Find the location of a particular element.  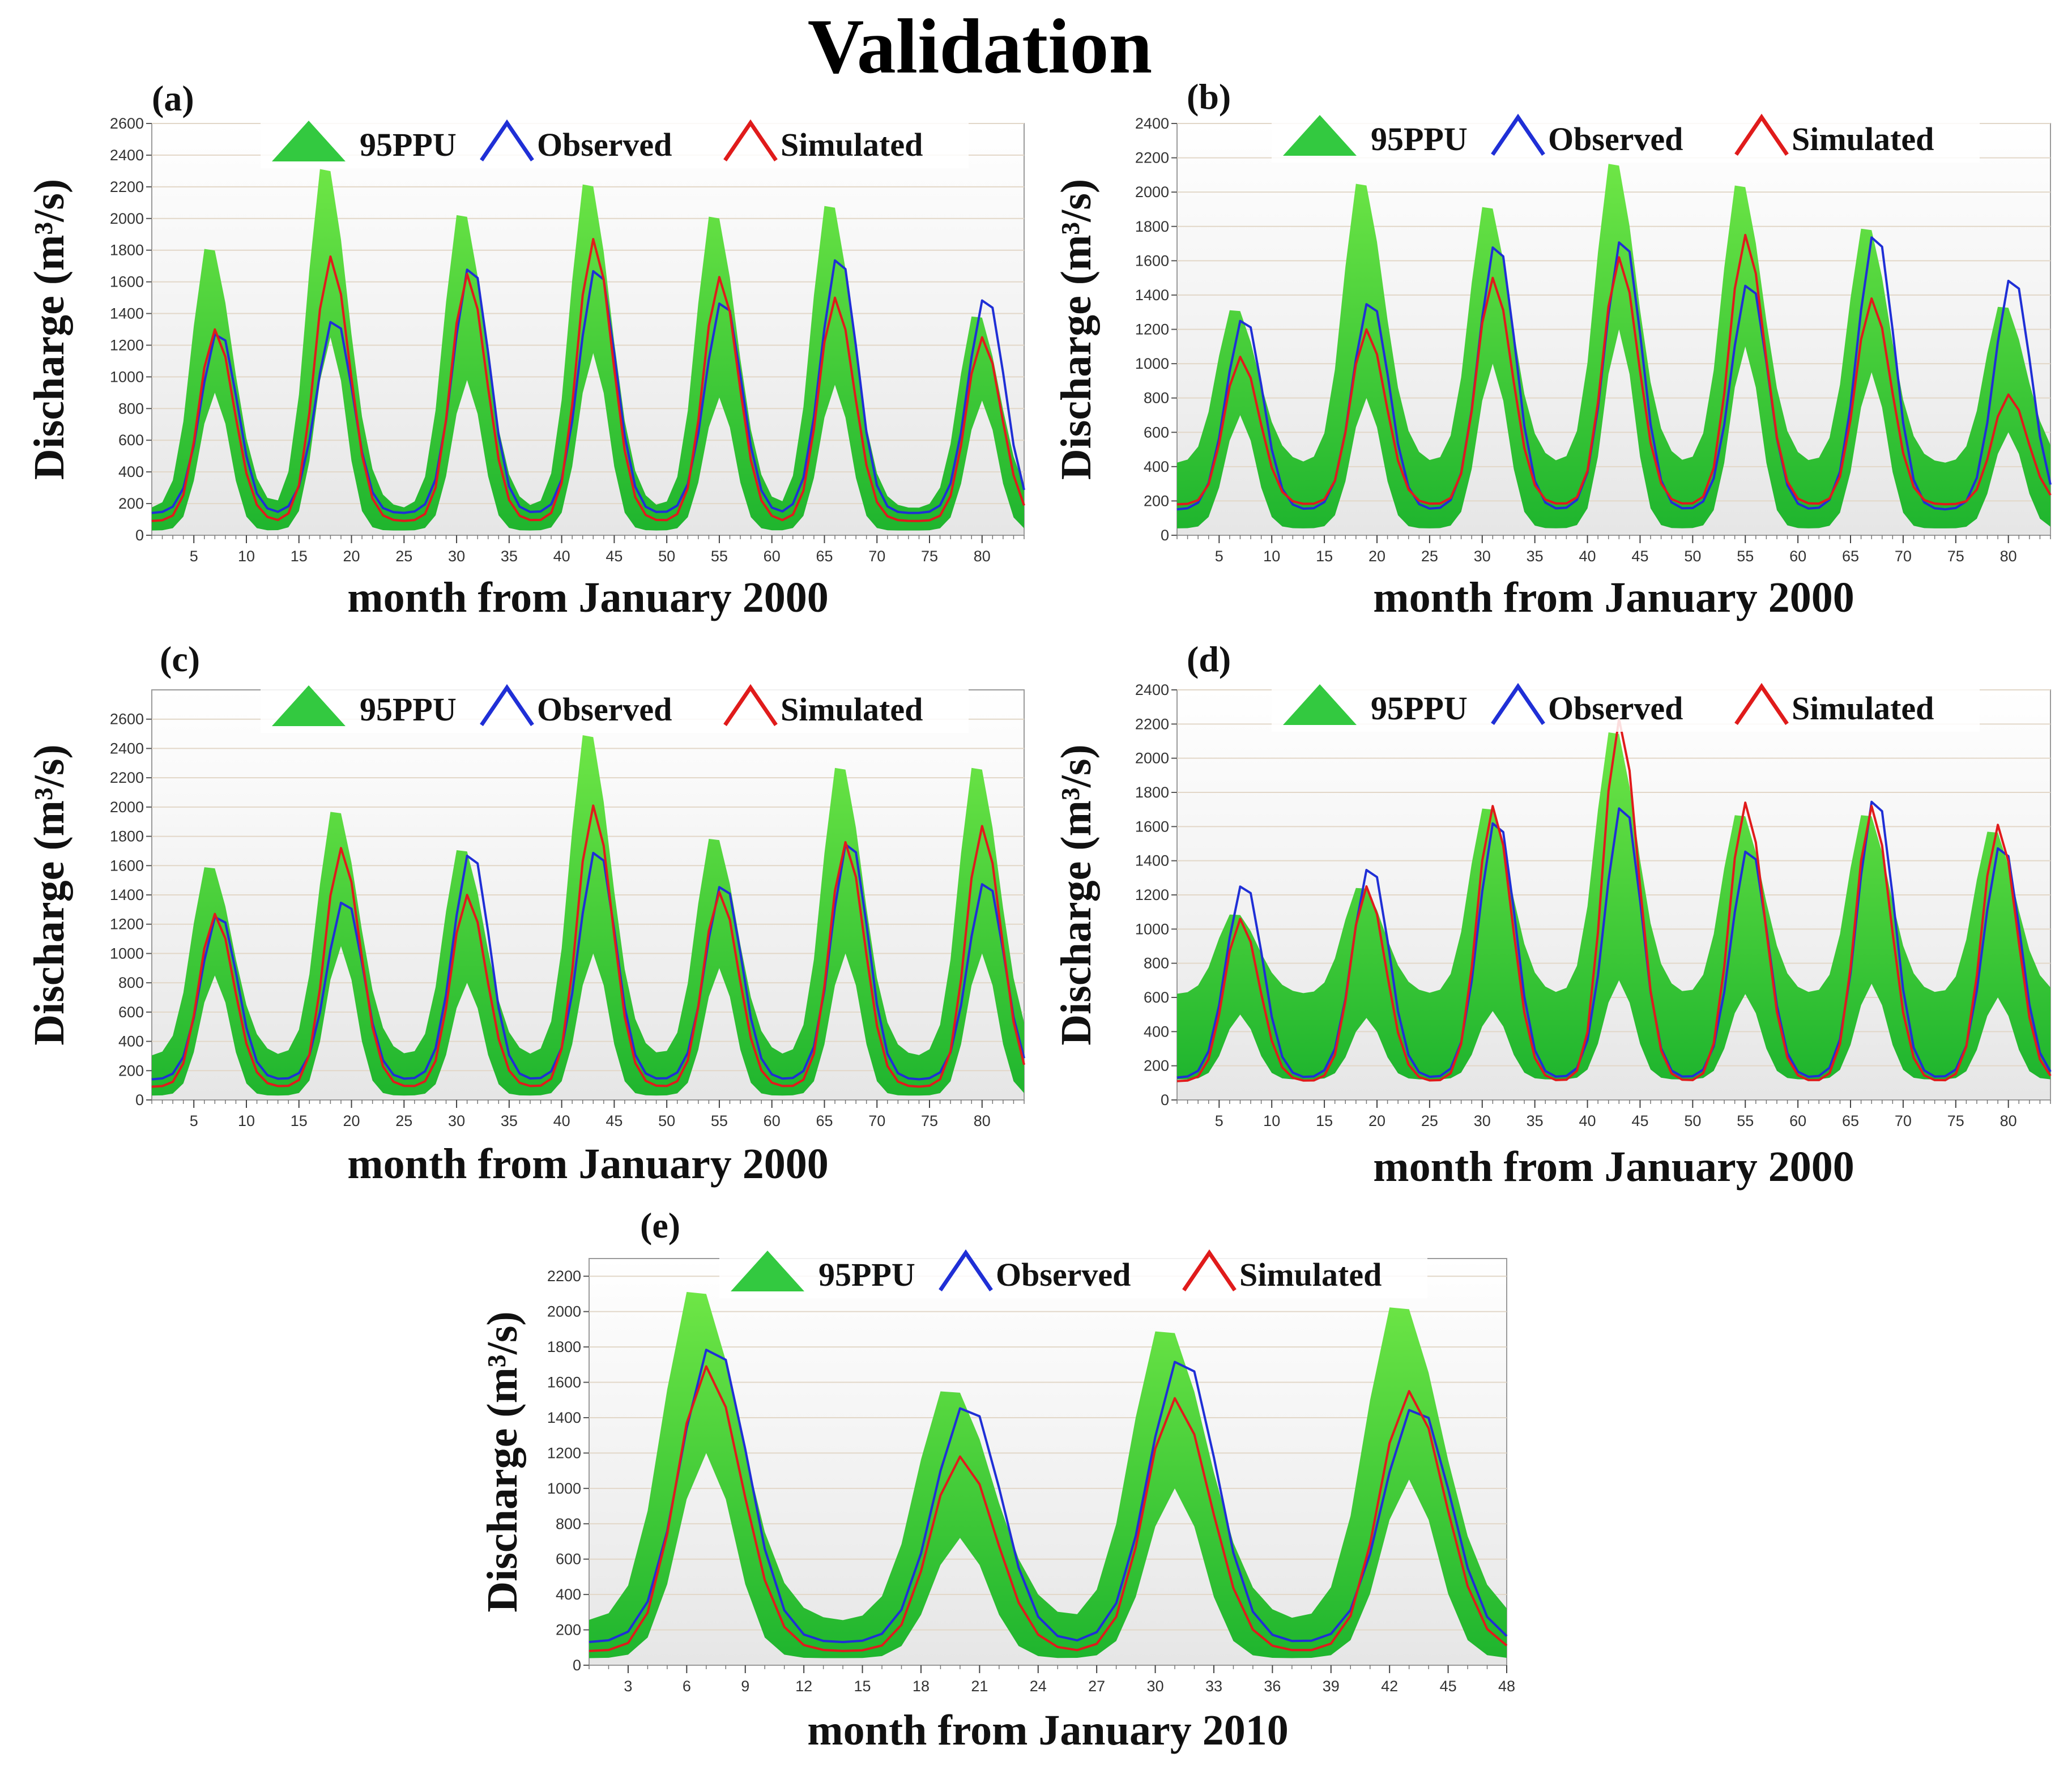

y-tick-label: 0 is located at coordinates (139, 1100).